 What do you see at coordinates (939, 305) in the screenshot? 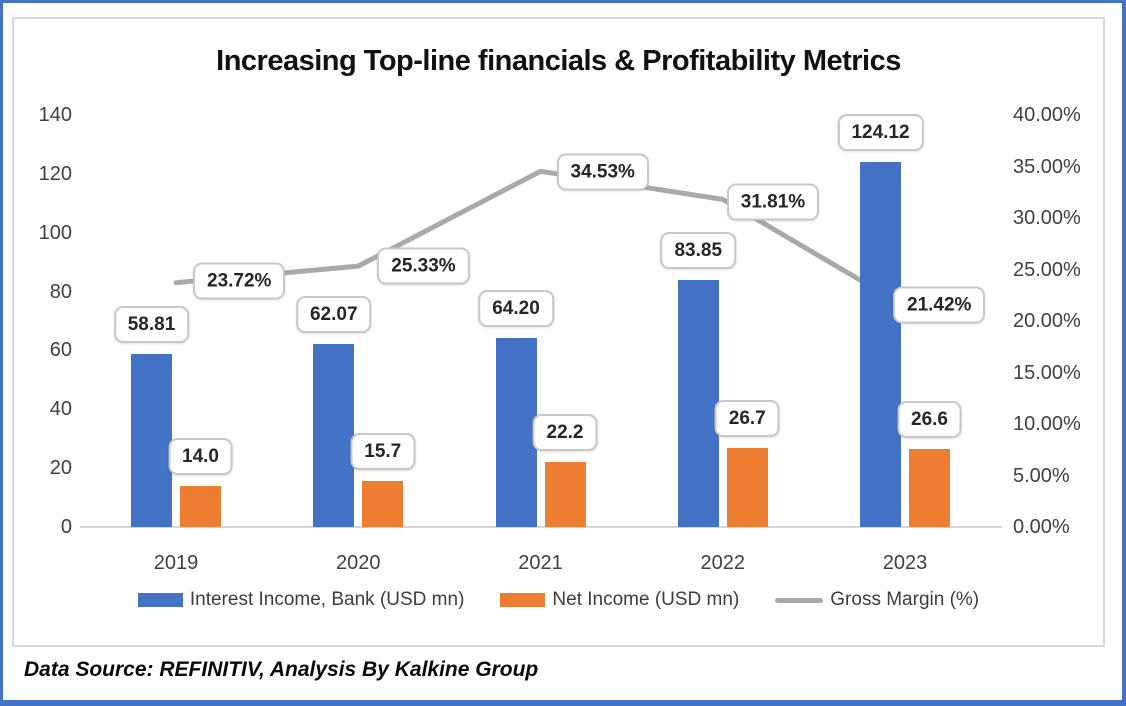
I see `line-value-label: 21.42%` at bounding box center [939, 305].